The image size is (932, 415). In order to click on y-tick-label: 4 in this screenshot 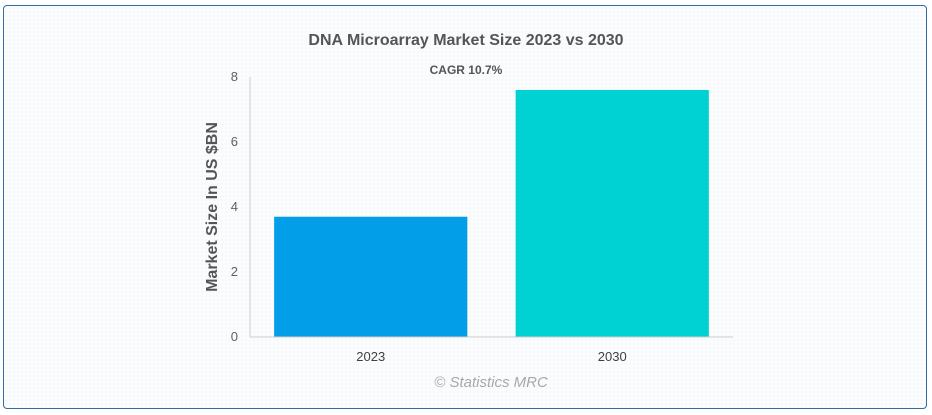, I will do `click(234, 206)`.